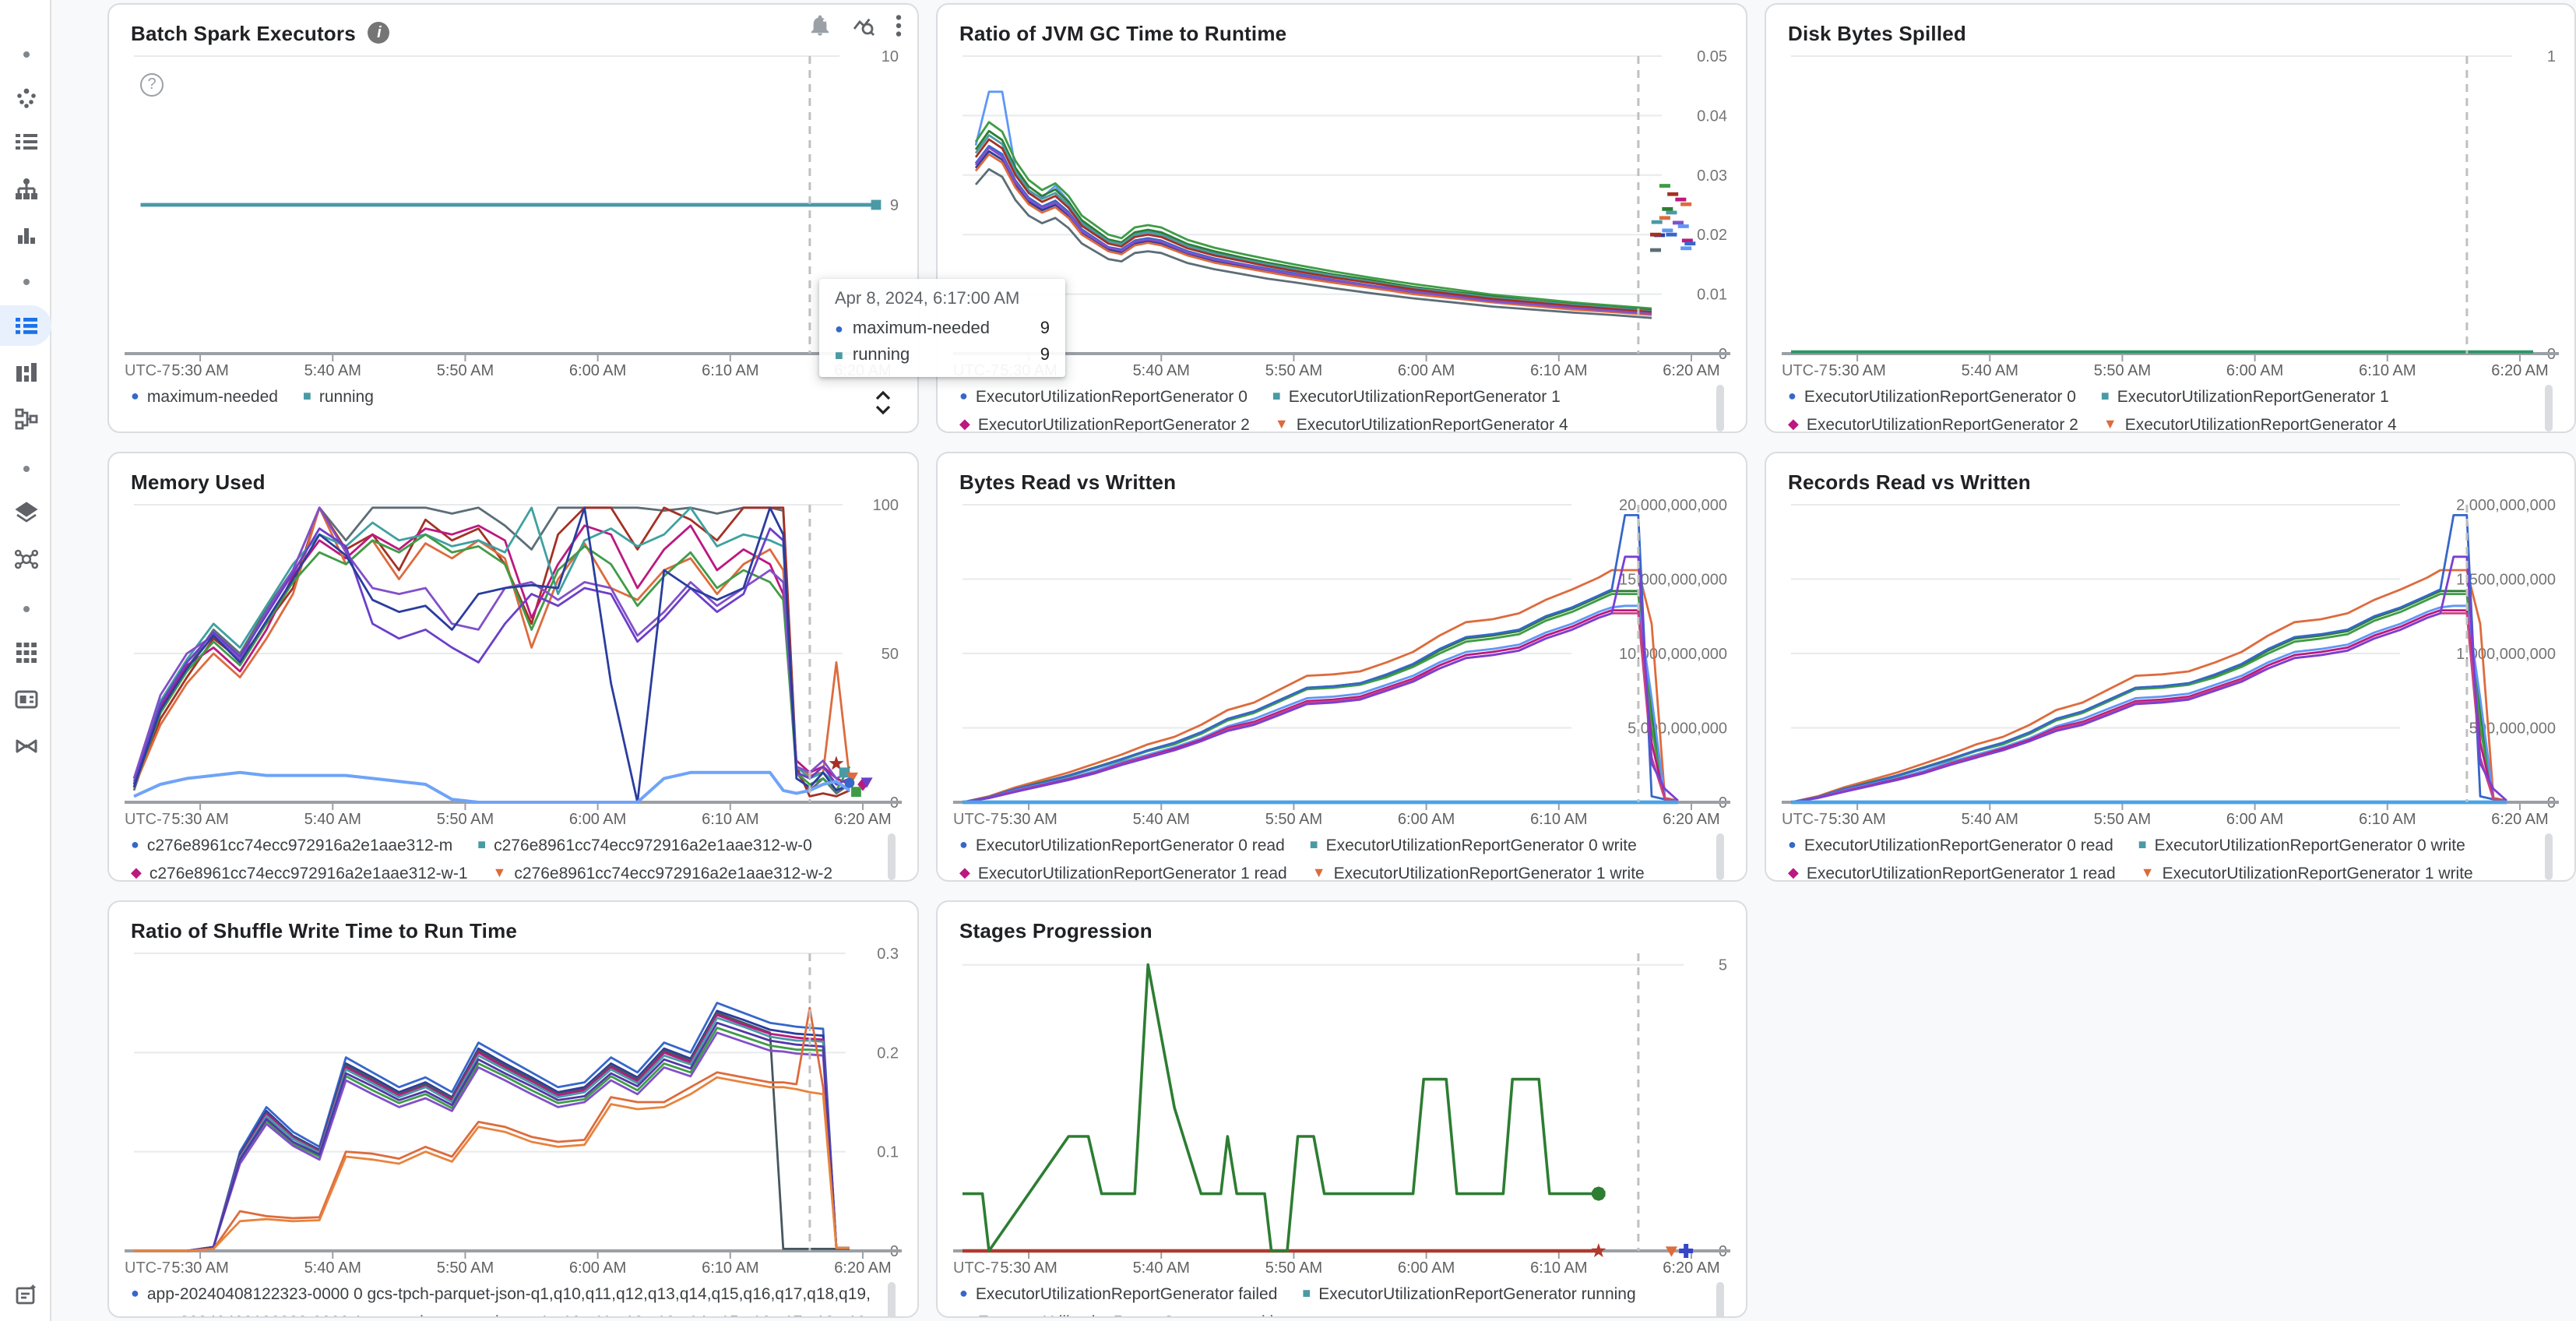 The height and width of the screenshot is (1321, 2576). What do you see at coordinates (888, 1152) in the screenshot?
I see `svg-text: 0.1` at bounding box center [888, 1152].